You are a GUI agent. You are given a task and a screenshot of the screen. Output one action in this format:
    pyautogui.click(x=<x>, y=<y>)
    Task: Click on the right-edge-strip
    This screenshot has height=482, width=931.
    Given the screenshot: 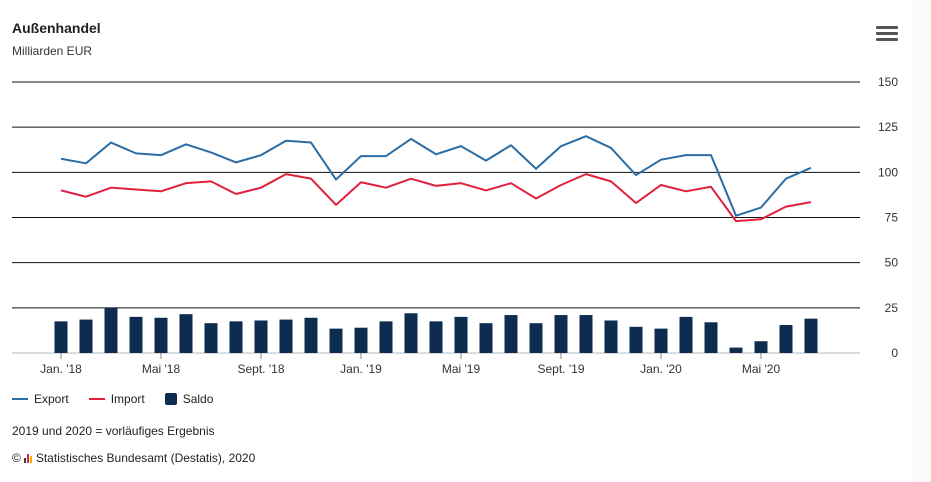 What is the action you would take?
    pyautogui.click(x=921, y=241)
    